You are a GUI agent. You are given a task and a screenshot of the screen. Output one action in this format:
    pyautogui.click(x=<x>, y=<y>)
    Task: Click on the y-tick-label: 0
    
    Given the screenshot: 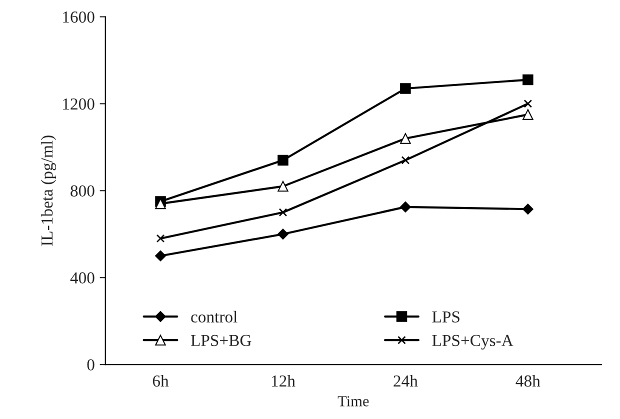 What is the action you would take?
    pyautogui.click(x=90, y=364)
    